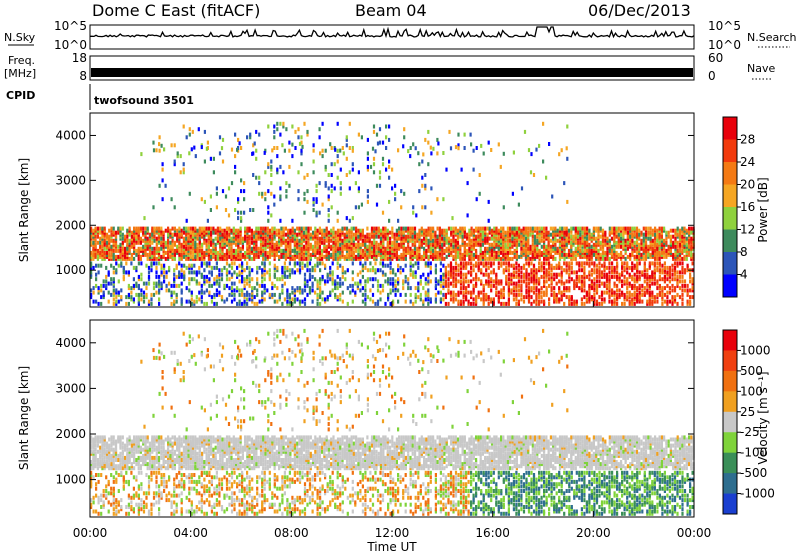 The image size is (800, 554). I want to click on nsky-tick-high: 10^5, so click(70, 26).